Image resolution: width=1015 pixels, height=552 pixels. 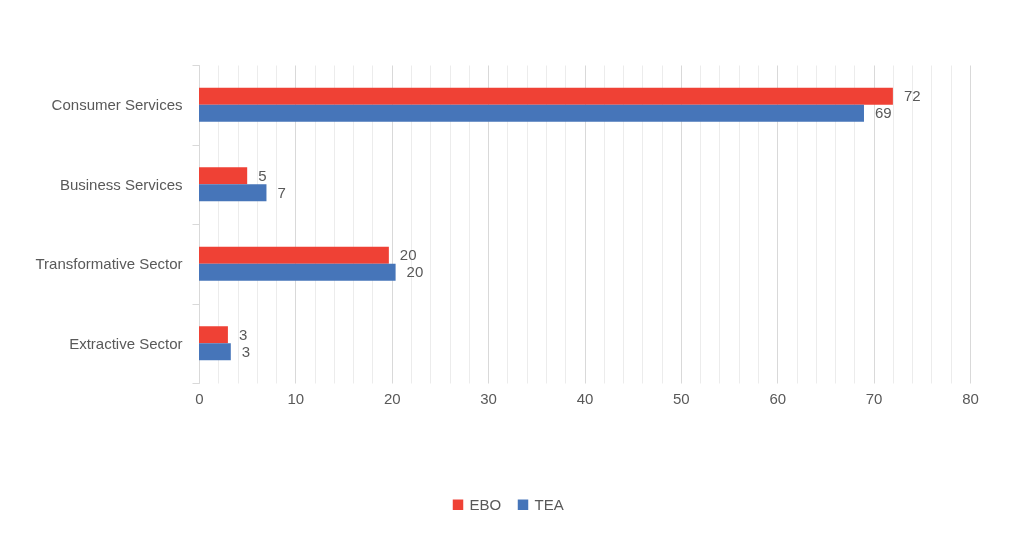 What do you see at coordinates (126, 343) in the screenshot?
I see `y-tick-label: Extractive Sector` at bounding box center [126, 343].